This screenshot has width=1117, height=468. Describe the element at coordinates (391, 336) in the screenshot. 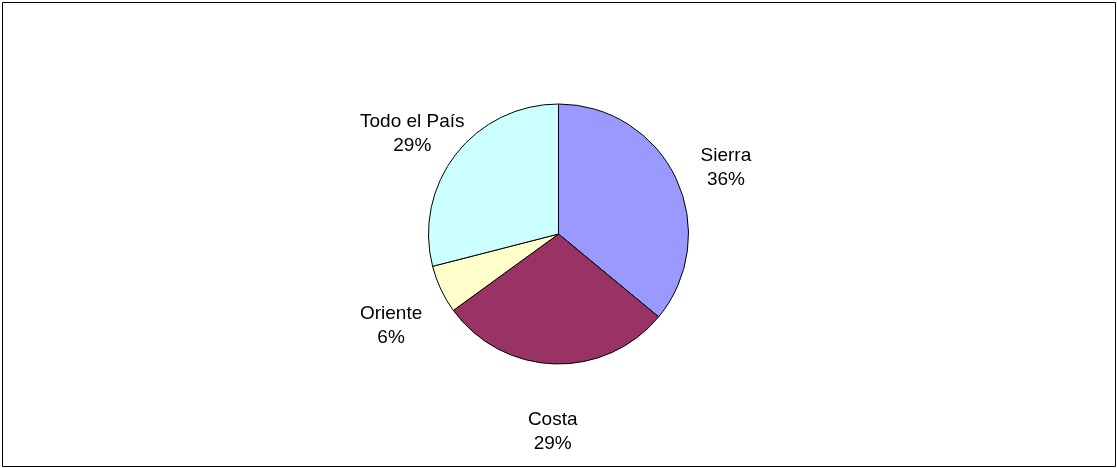

I see `data-label: 6%` at that location.